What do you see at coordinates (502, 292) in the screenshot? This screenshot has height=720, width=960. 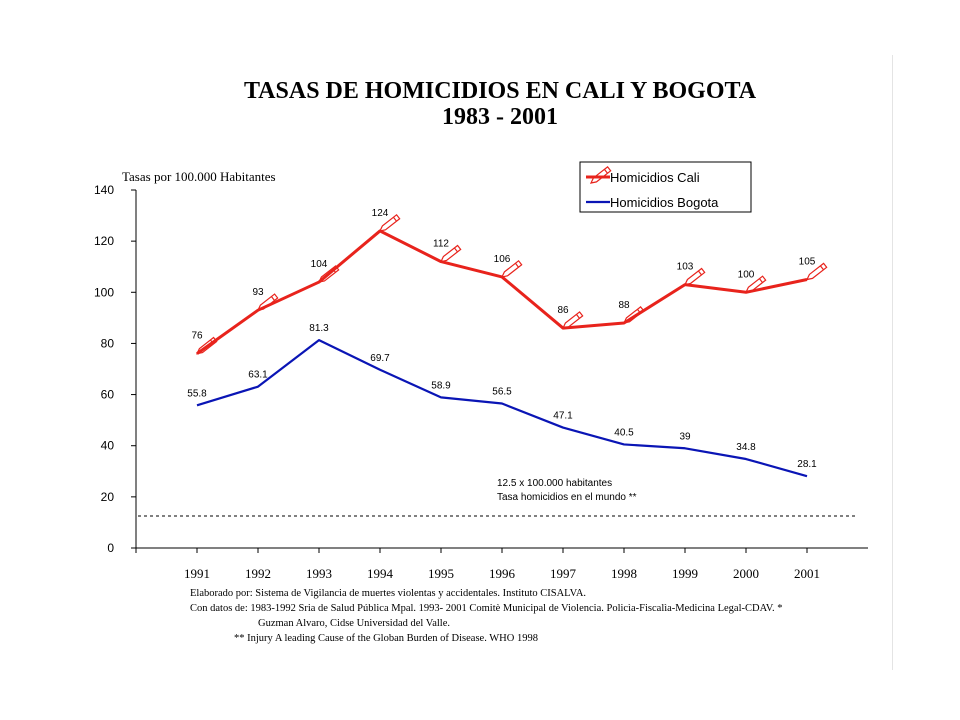 I see `series-line-cali` at bounding box center [502, 292].